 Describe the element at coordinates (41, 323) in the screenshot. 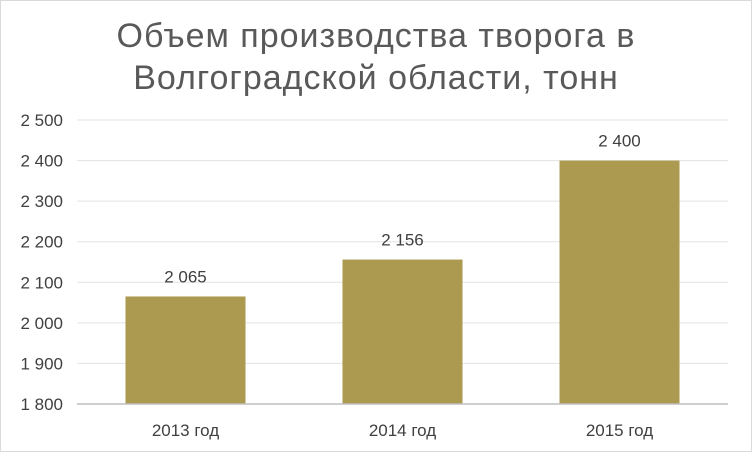

I see `y-tick-label: 2 000` at that location.